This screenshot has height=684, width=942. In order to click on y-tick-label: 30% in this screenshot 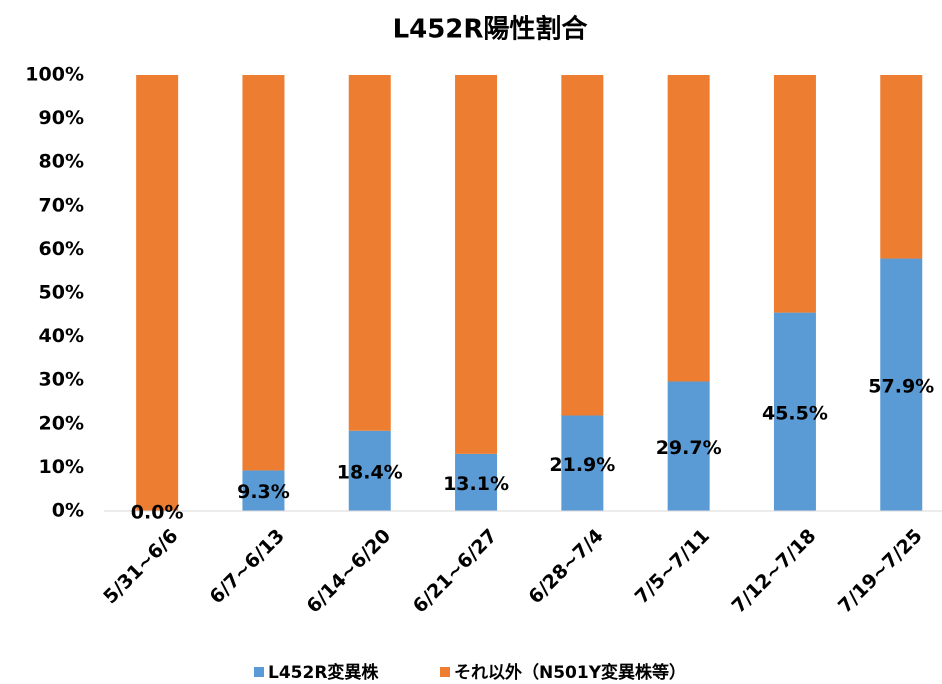, I will do `click(61, 380)`.